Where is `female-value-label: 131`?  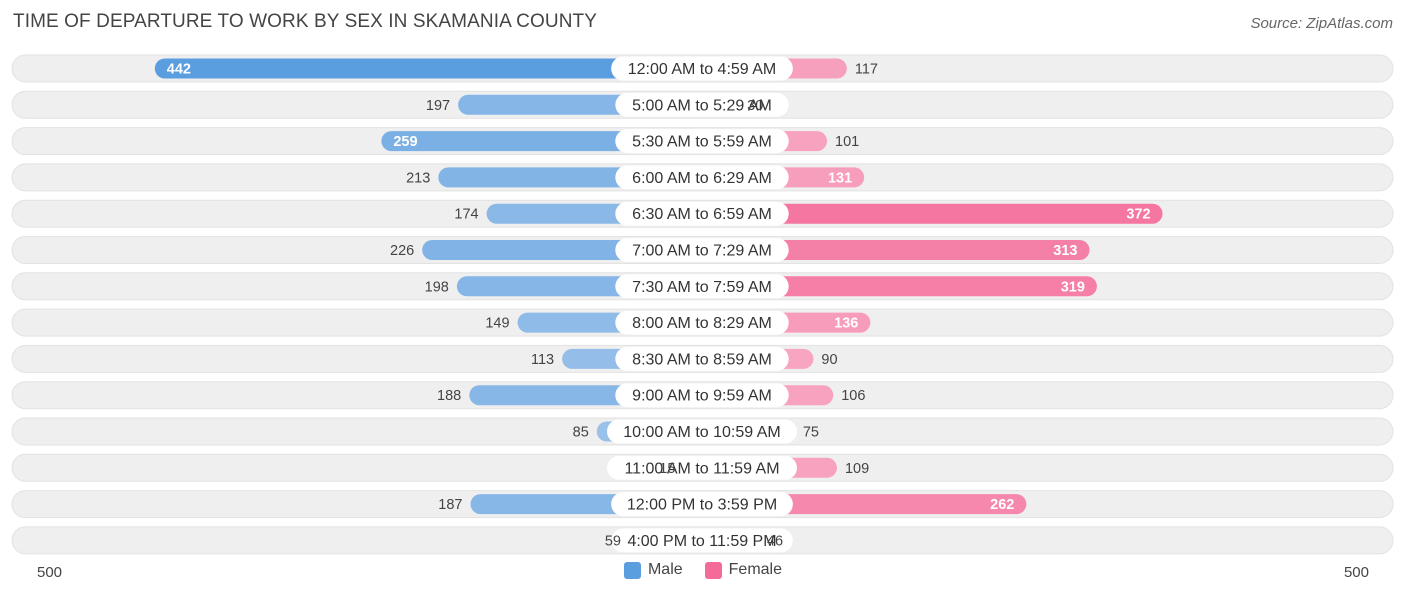 female-value-label: 131 is located at coordinates (840, 178).